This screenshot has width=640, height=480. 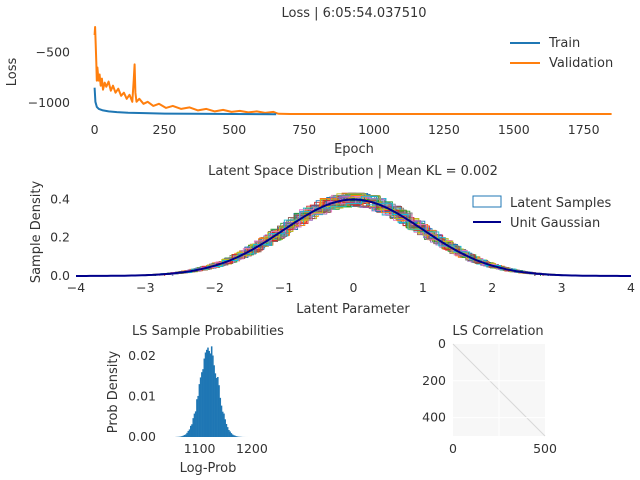 What do you see at coordinates (555, 223) in the screenshot?
I see `legend-label-unit-gaussian: Unit Gaussian` at bounding box center [555, 223].